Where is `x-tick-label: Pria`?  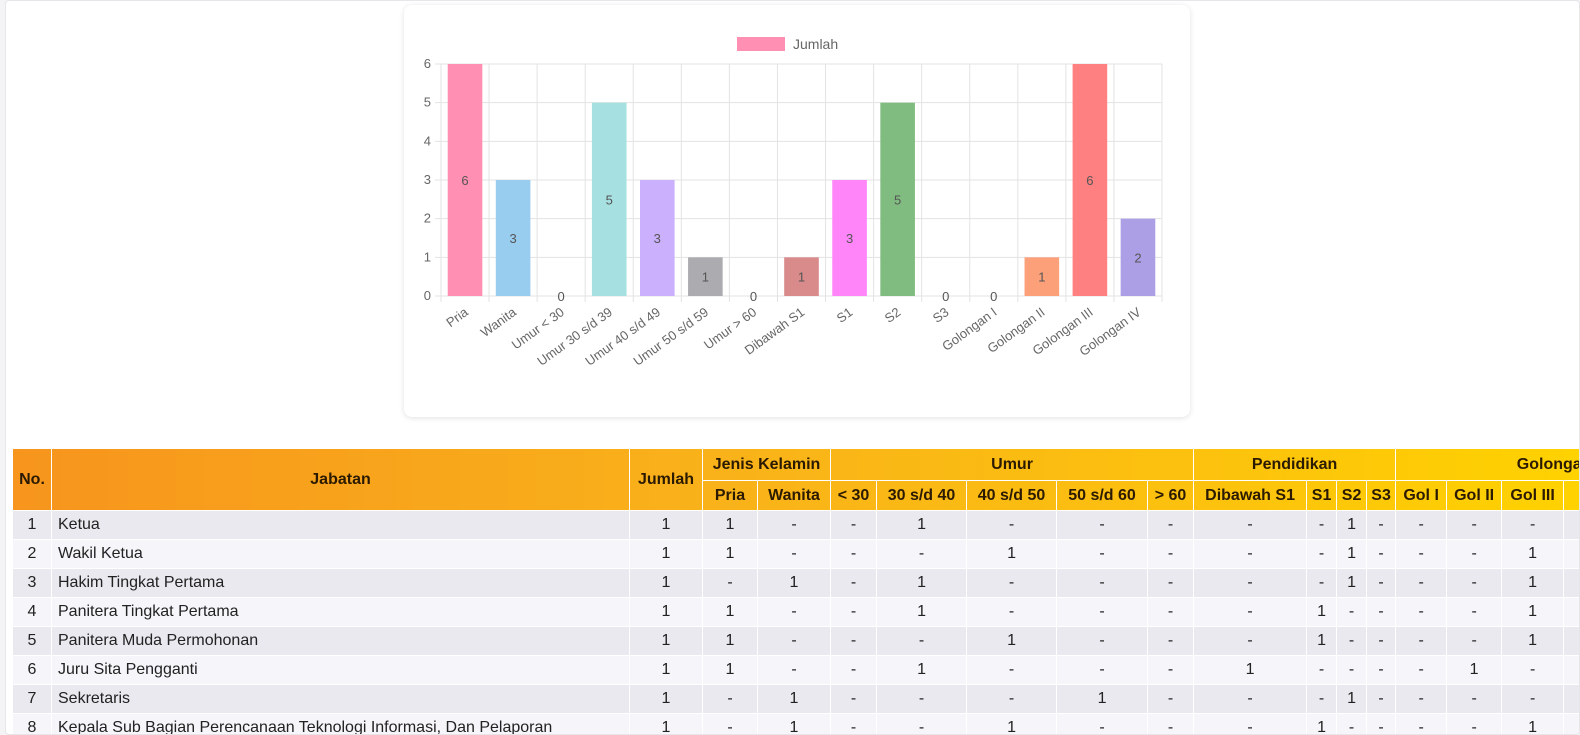
x-tick-label: Pria is located at coordinates (457, 317).